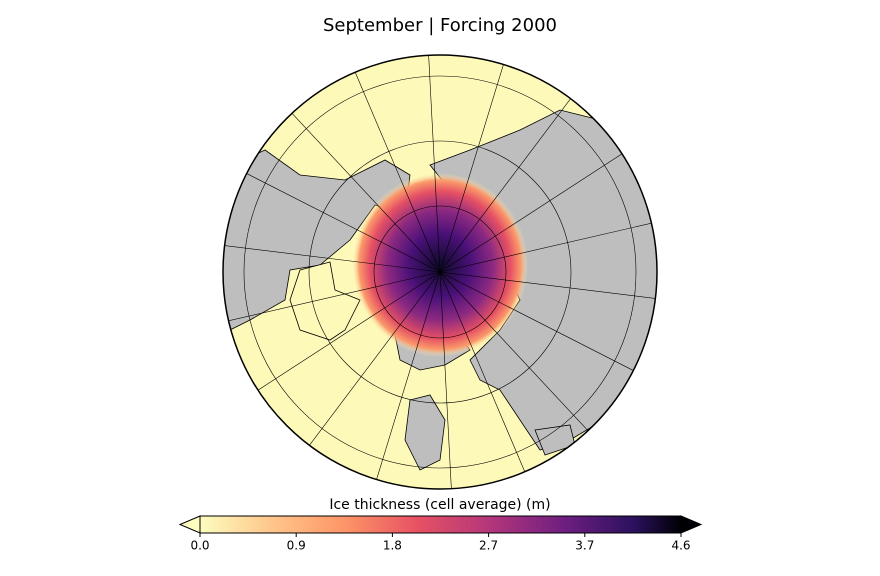 The width and height of the screenshot is (880, 576). What do you see at coordinates (440, 543) in the screenshot?
I see `colorbar-ticks: 0.0 0.9 1.8 2.7 3.7 4.6` at bounding box center [440, 543].